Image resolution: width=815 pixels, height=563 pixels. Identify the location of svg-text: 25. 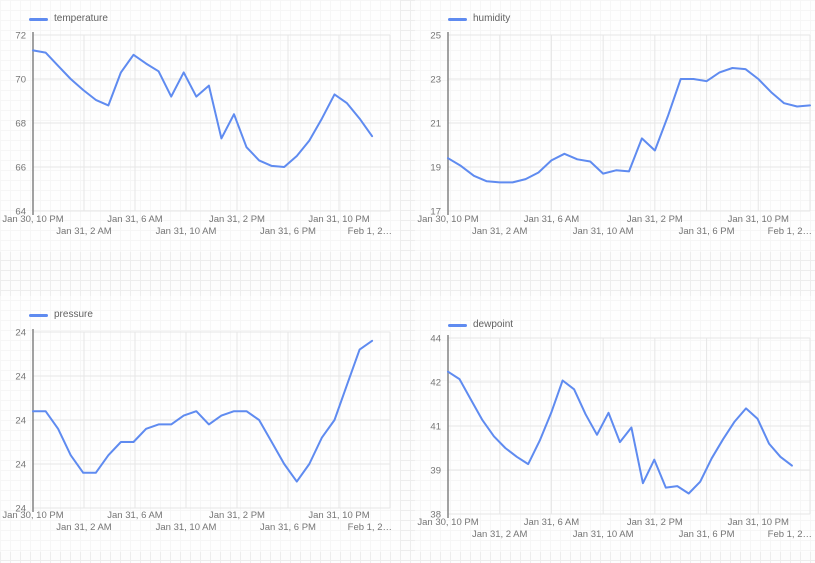
(435, 36).